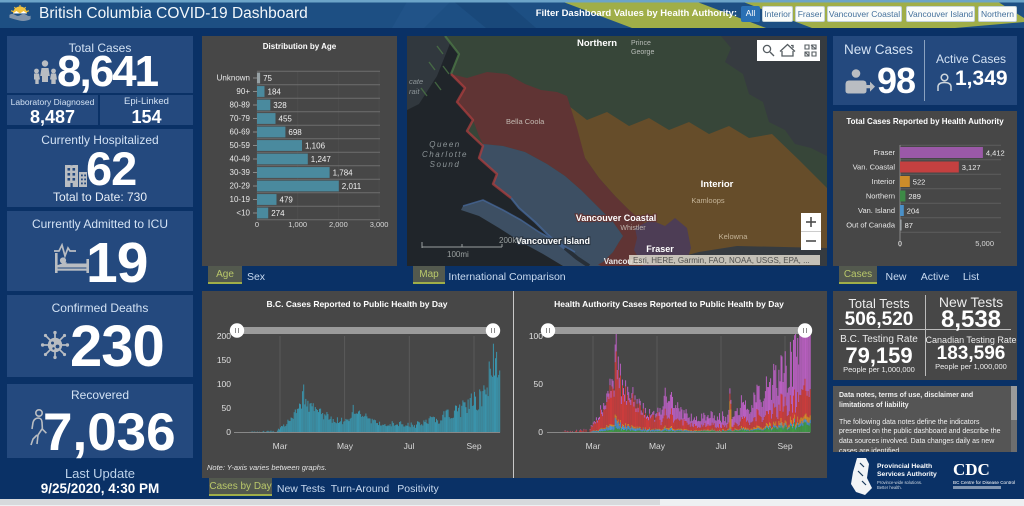 The height and width of the screenshot is (506, 1024). What do you see at coordinates (240, 186) in the screenshot?
I see `svg-text: 20-29` at bounding box center [240, 186].